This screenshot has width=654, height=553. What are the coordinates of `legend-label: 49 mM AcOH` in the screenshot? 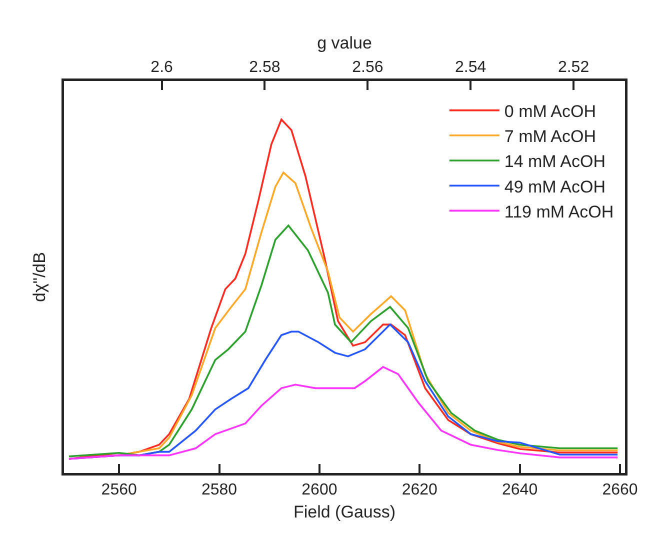 It's located at (555, 186).